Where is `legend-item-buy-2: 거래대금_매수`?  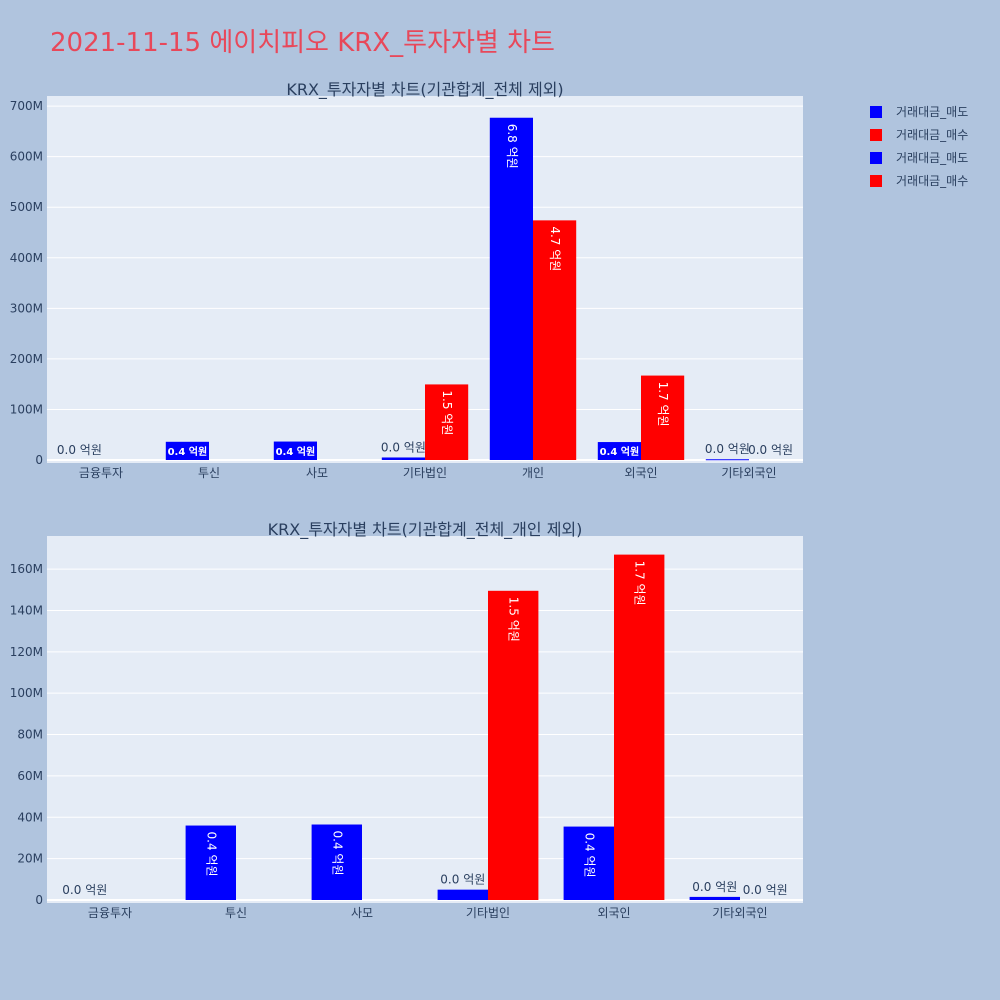
legend-item-buy-2: 거래대금_매수 is located at coordinates (919, 180).